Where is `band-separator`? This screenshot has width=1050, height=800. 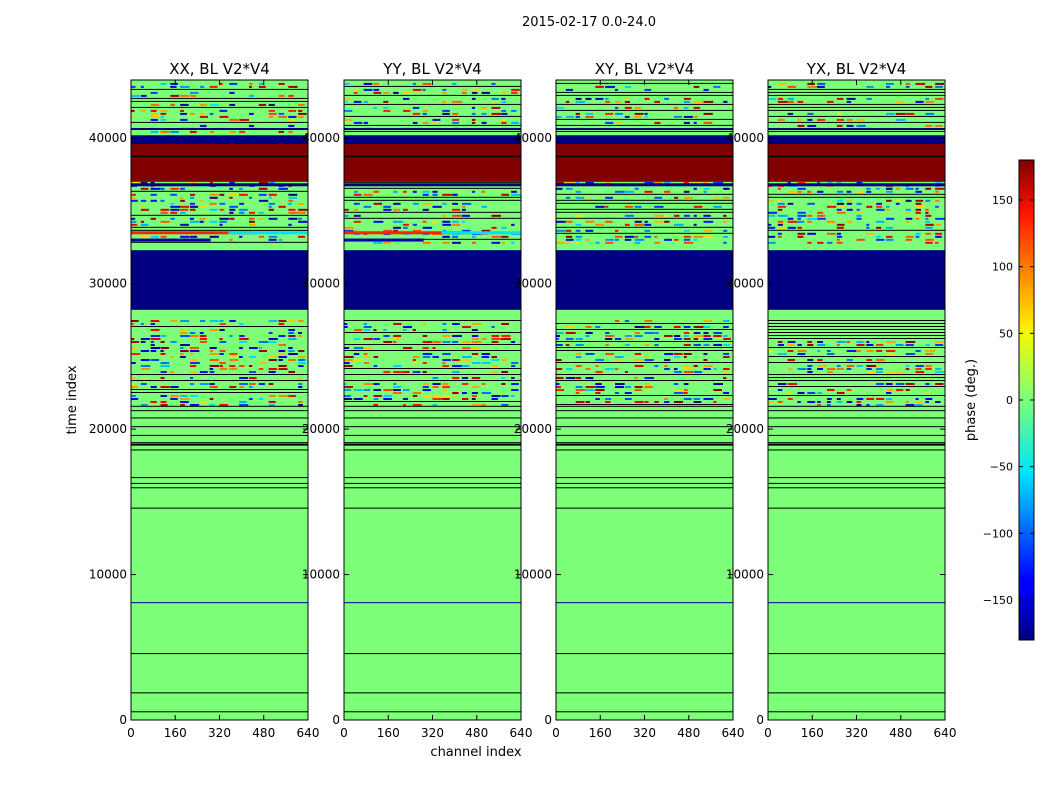
band-separator is located at coordinates (856, 156).